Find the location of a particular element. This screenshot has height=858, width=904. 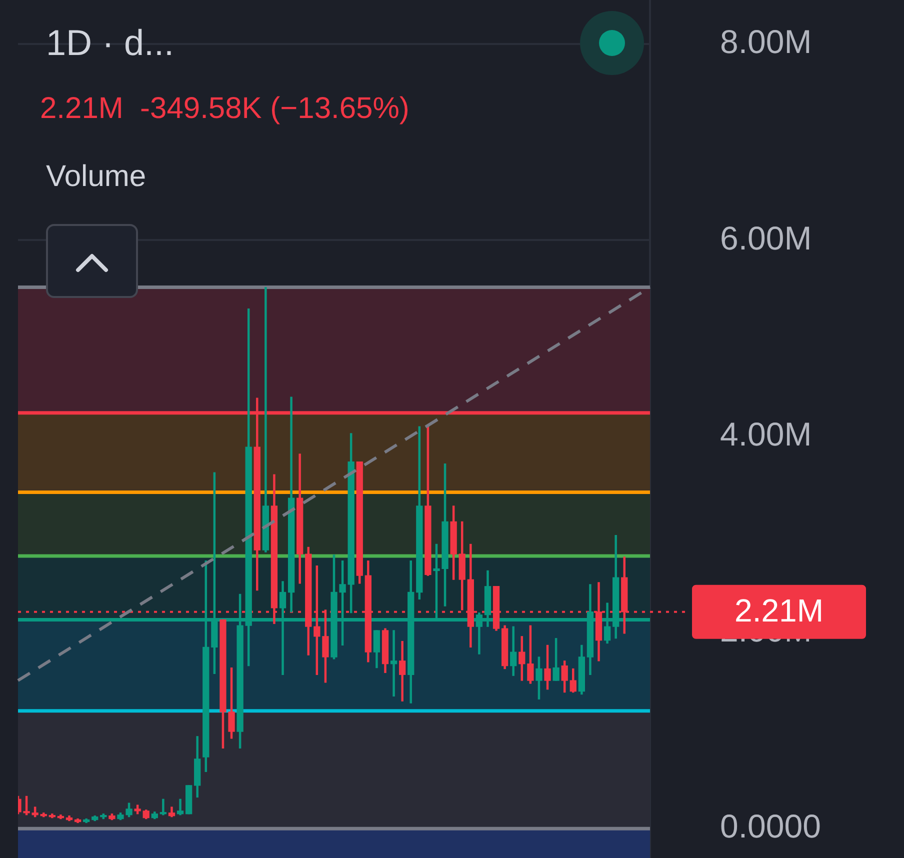

y-tick-label: 8.00M is located at coordinates (766, 41).